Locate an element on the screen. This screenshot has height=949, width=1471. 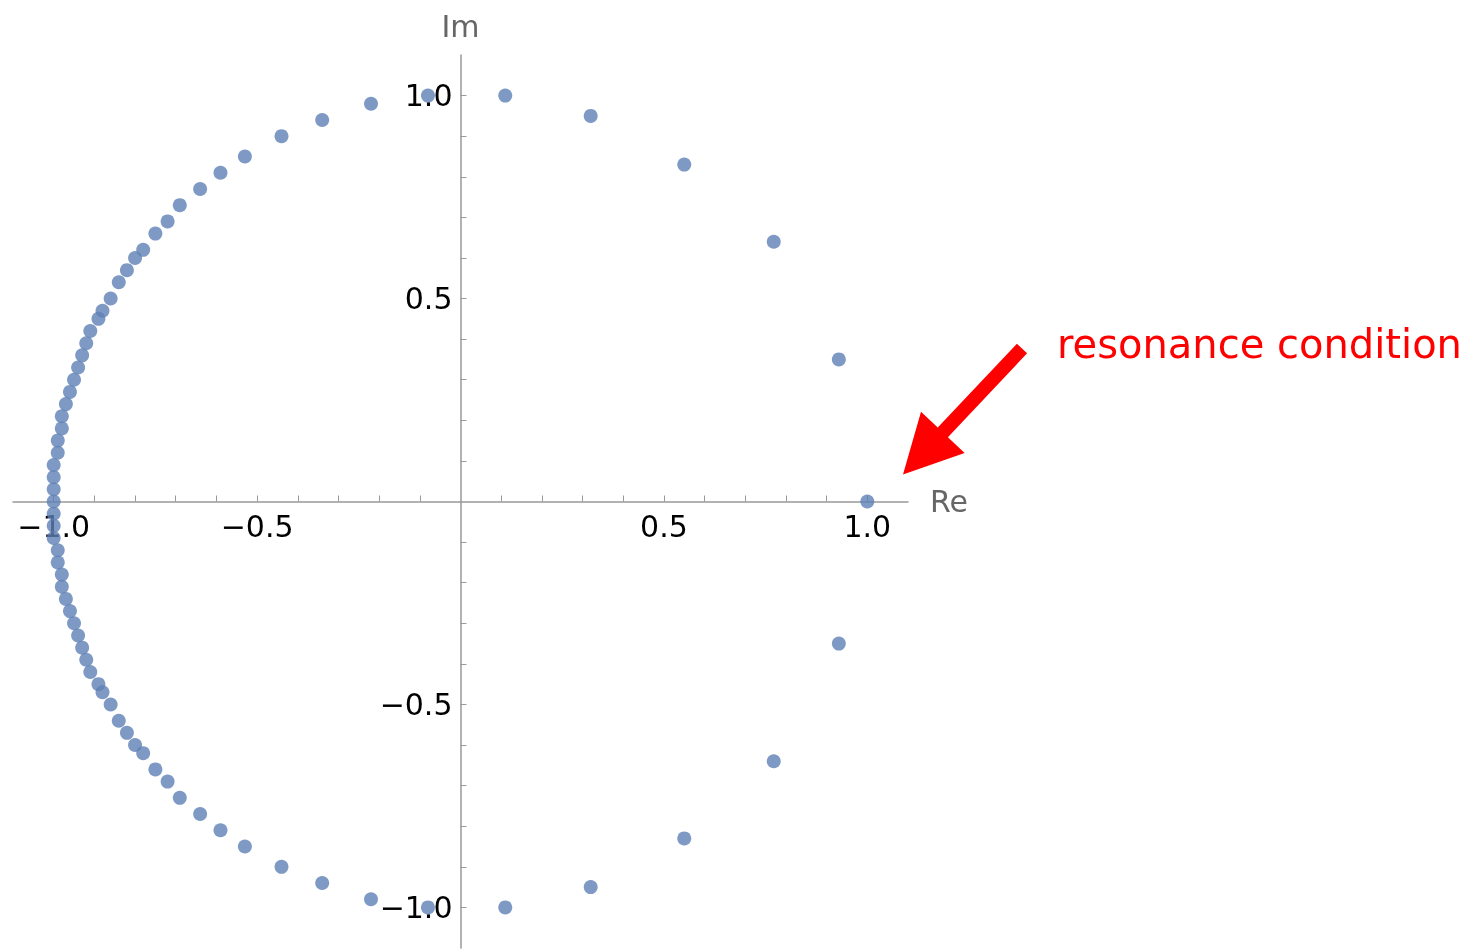
y-tick-label: −1.0 is located at coordinates (416, 907).